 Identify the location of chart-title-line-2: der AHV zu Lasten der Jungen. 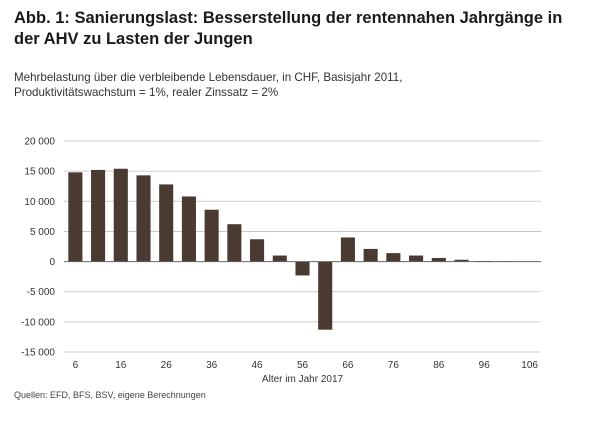
(133, 39).